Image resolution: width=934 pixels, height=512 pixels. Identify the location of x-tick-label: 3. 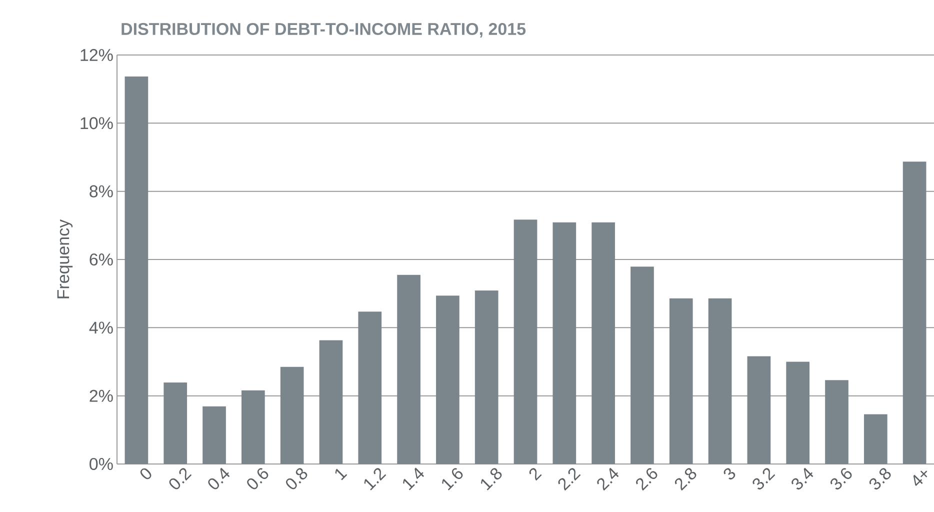
(730, 474).